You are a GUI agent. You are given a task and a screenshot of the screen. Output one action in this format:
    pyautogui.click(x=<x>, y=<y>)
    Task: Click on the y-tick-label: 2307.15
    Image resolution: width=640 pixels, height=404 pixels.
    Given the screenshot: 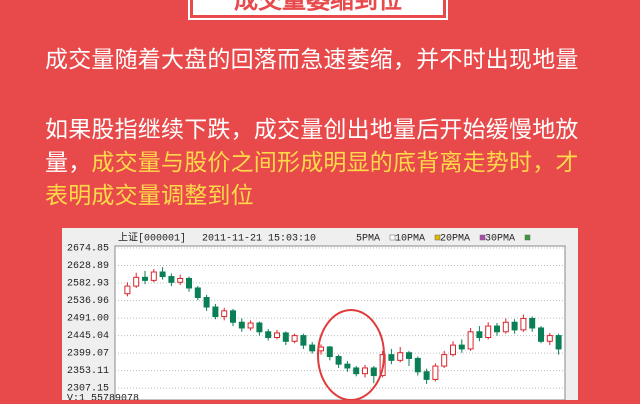 What is the action you would take?
    pyautogui.click(x=88, y=389)
    